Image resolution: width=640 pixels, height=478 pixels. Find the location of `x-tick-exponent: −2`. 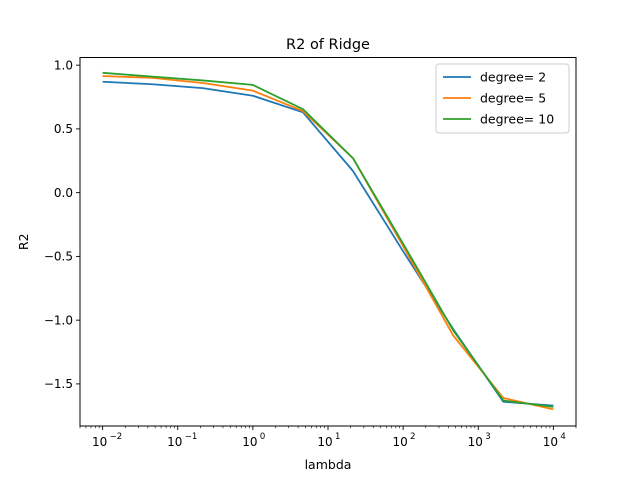

x-tick-exponent: −2 is located at coordinates (116, 437).